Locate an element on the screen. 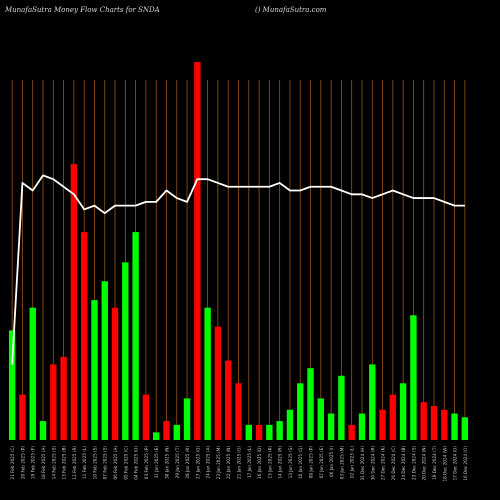 The image size is (500, 500). x-tick-label: 17 Dec 2024 (U) is located at coordinates (455, 463).